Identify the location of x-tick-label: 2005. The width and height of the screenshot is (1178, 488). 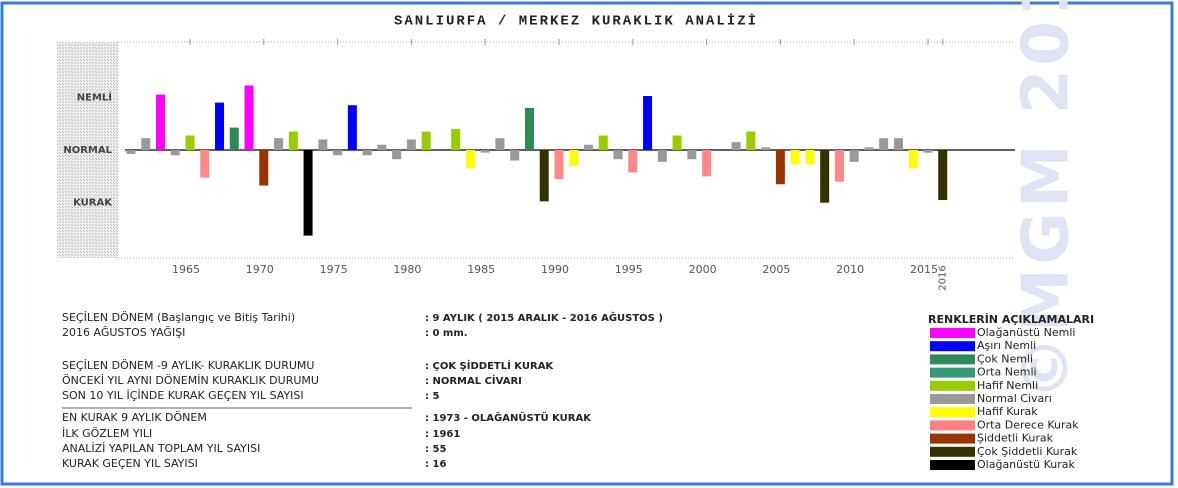
(776, 269).